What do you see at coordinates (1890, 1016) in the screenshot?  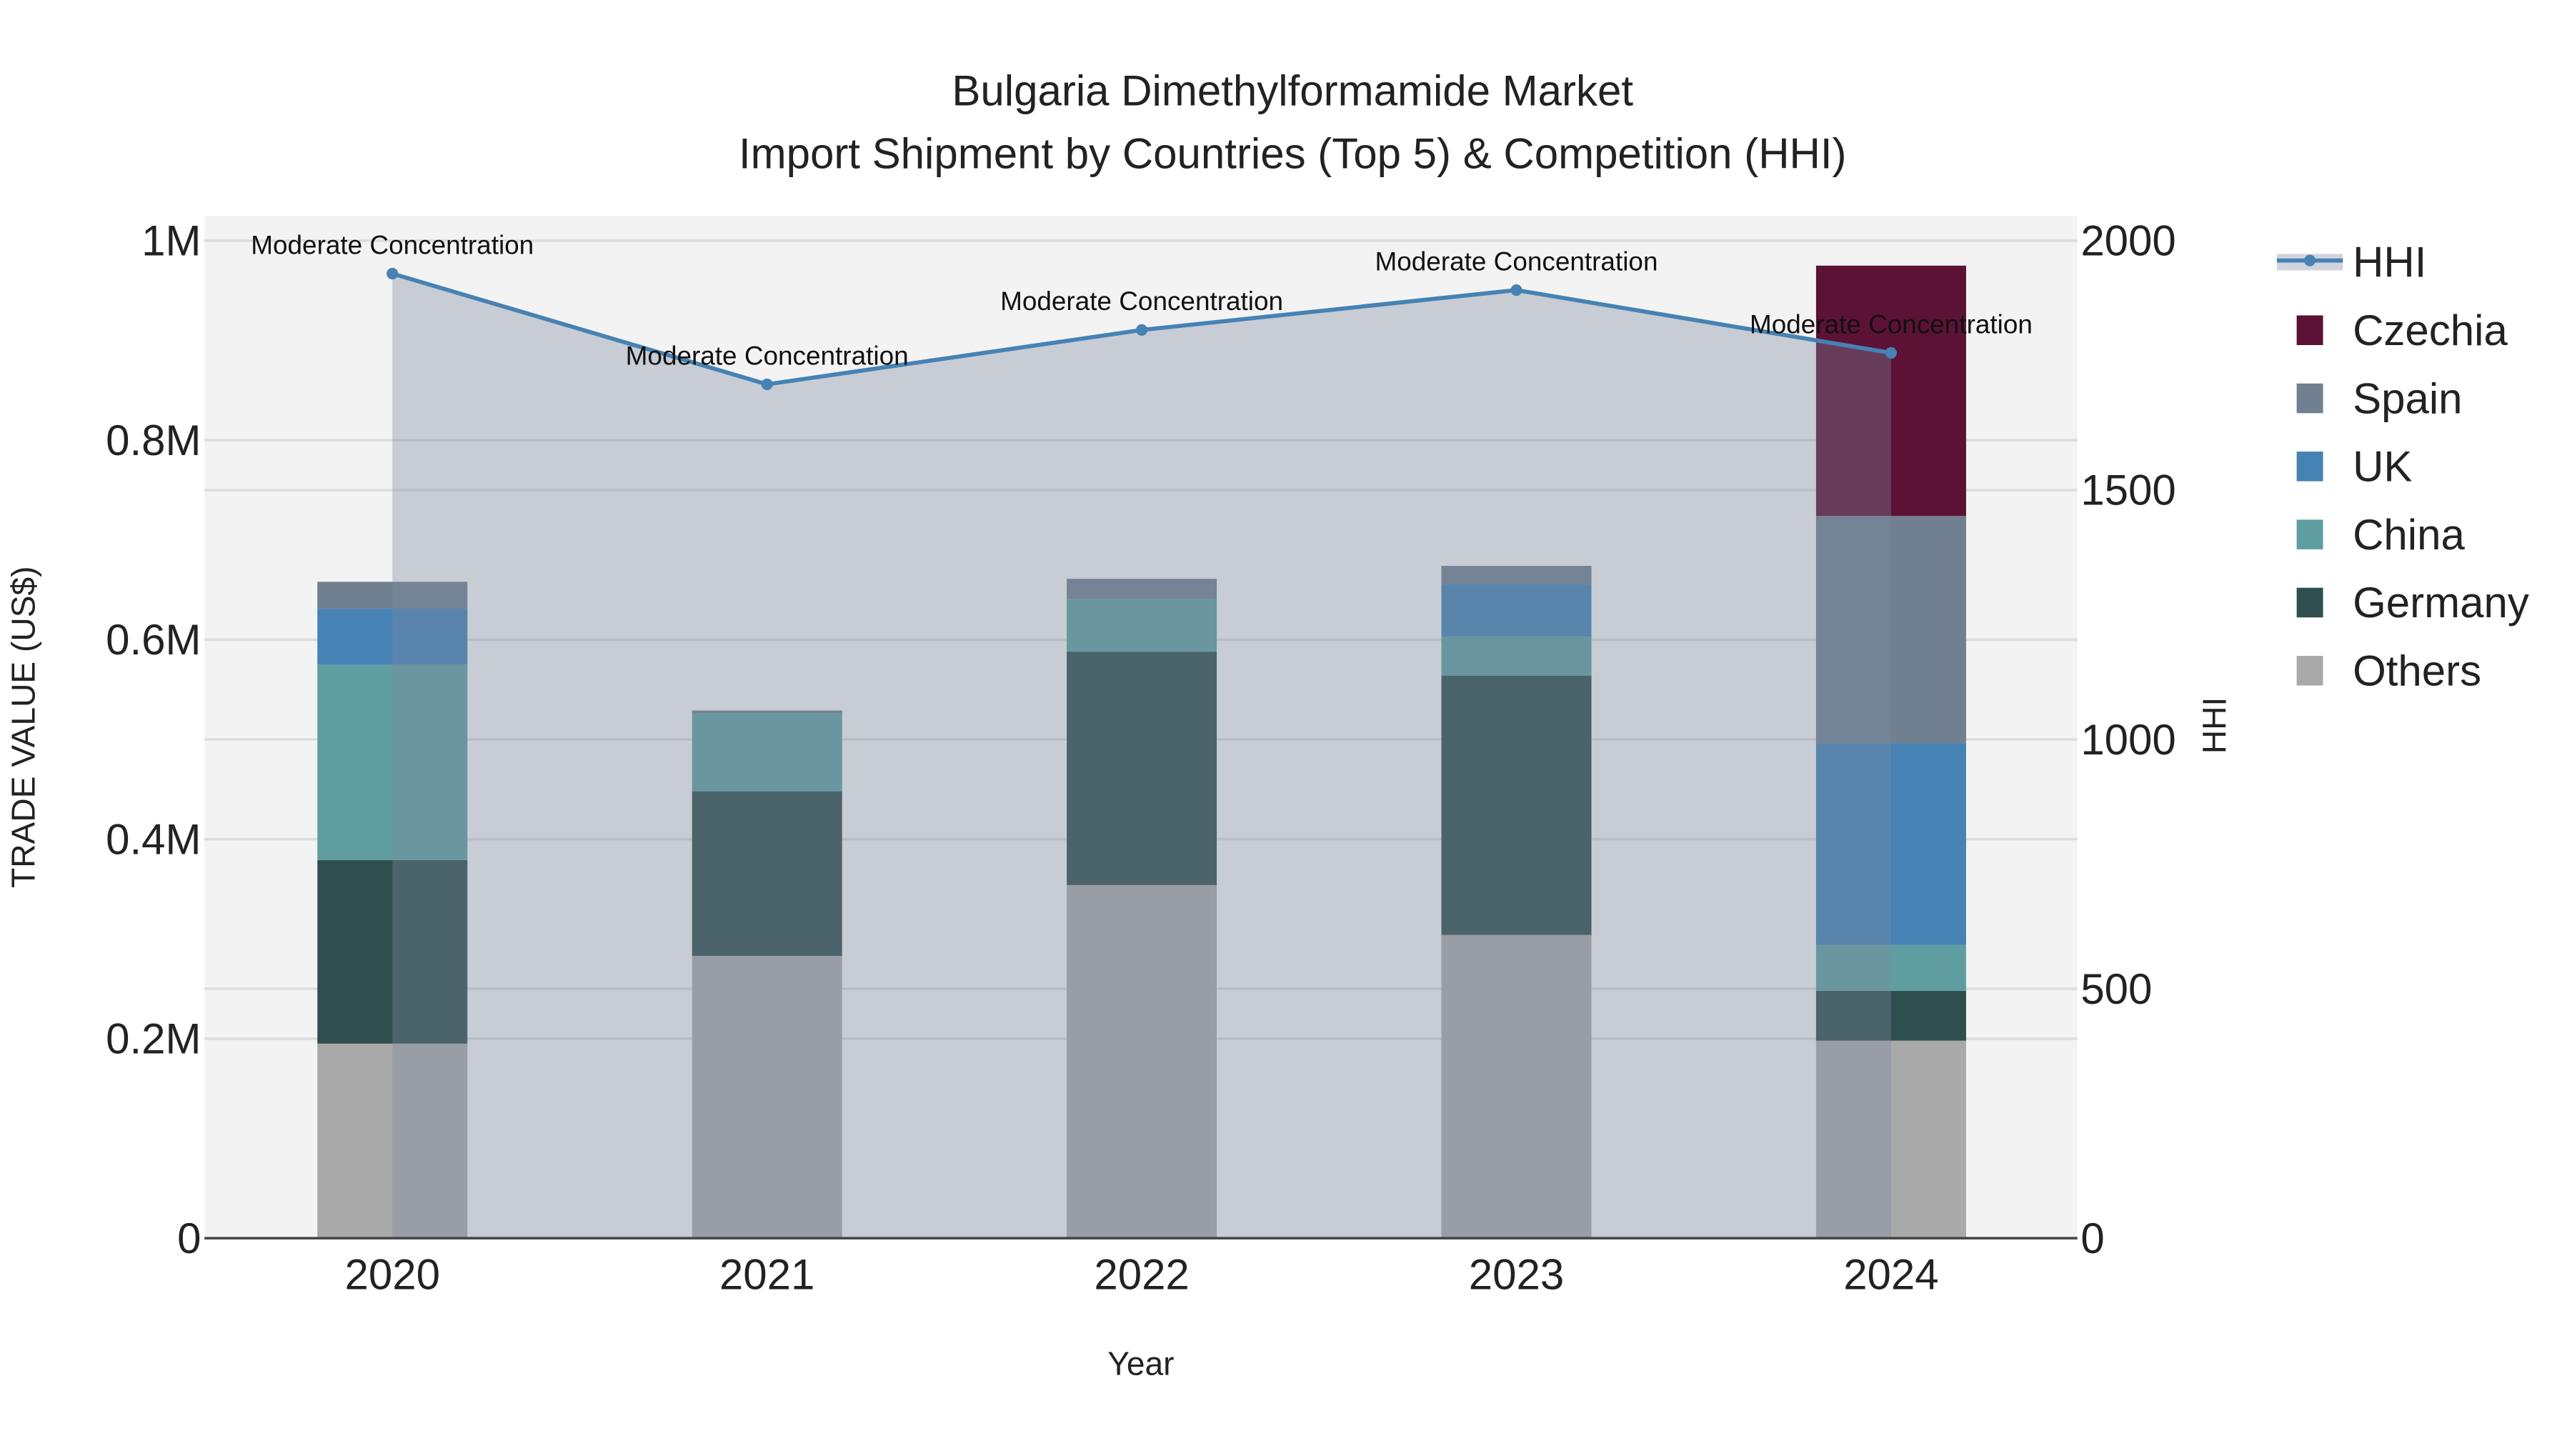 I see `bar-germany-2024` at bounding box center [1890, 1016].